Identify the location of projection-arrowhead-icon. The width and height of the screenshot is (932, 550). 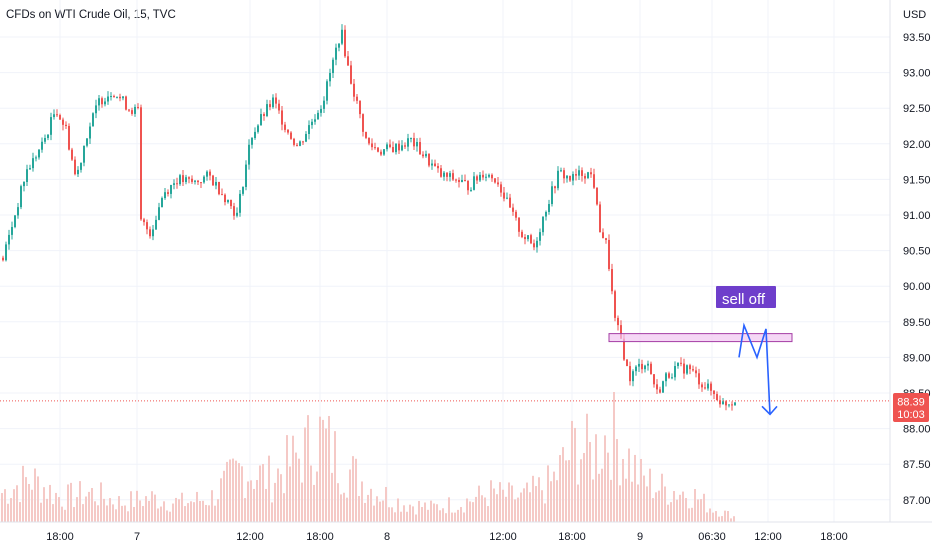
(769, 410).